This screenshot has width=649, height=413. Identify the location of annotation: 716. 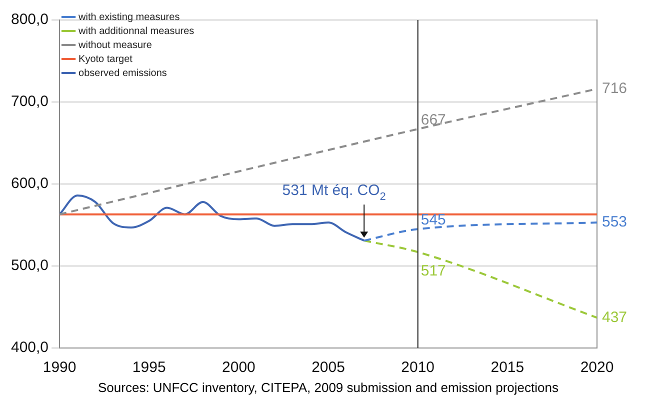
(615, 89).